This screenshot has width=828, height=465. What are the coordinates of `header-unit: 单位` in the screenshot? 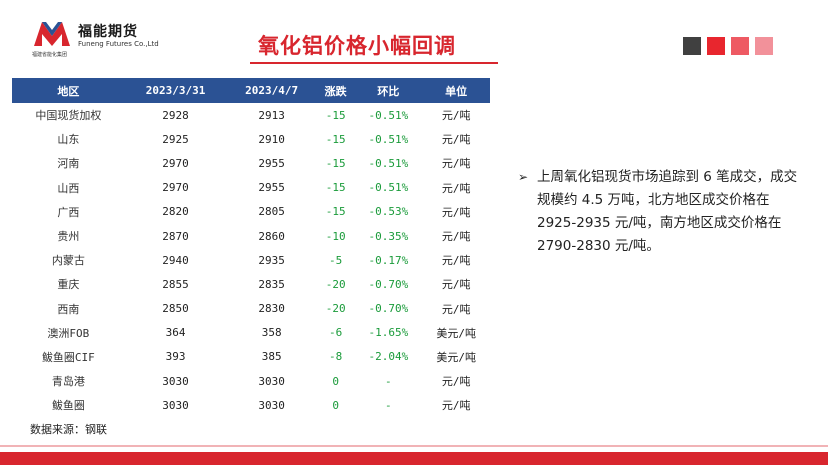 It's located at (456, 91).